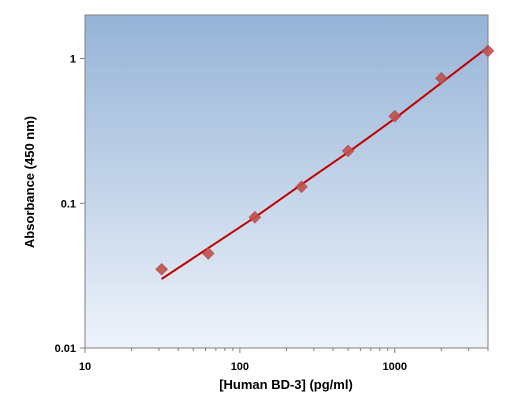  I want to click on y-axis: 0.01 0.1 1, so click(70, 204).